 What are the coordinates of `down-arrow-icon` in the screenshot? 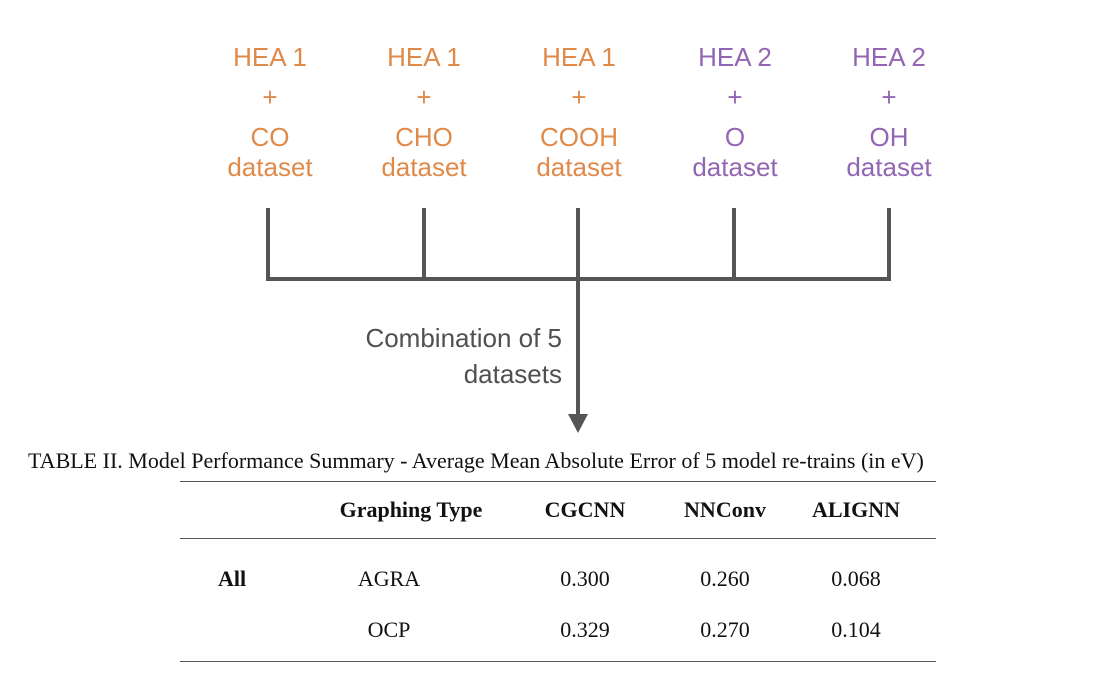 It's located at (578, 423).